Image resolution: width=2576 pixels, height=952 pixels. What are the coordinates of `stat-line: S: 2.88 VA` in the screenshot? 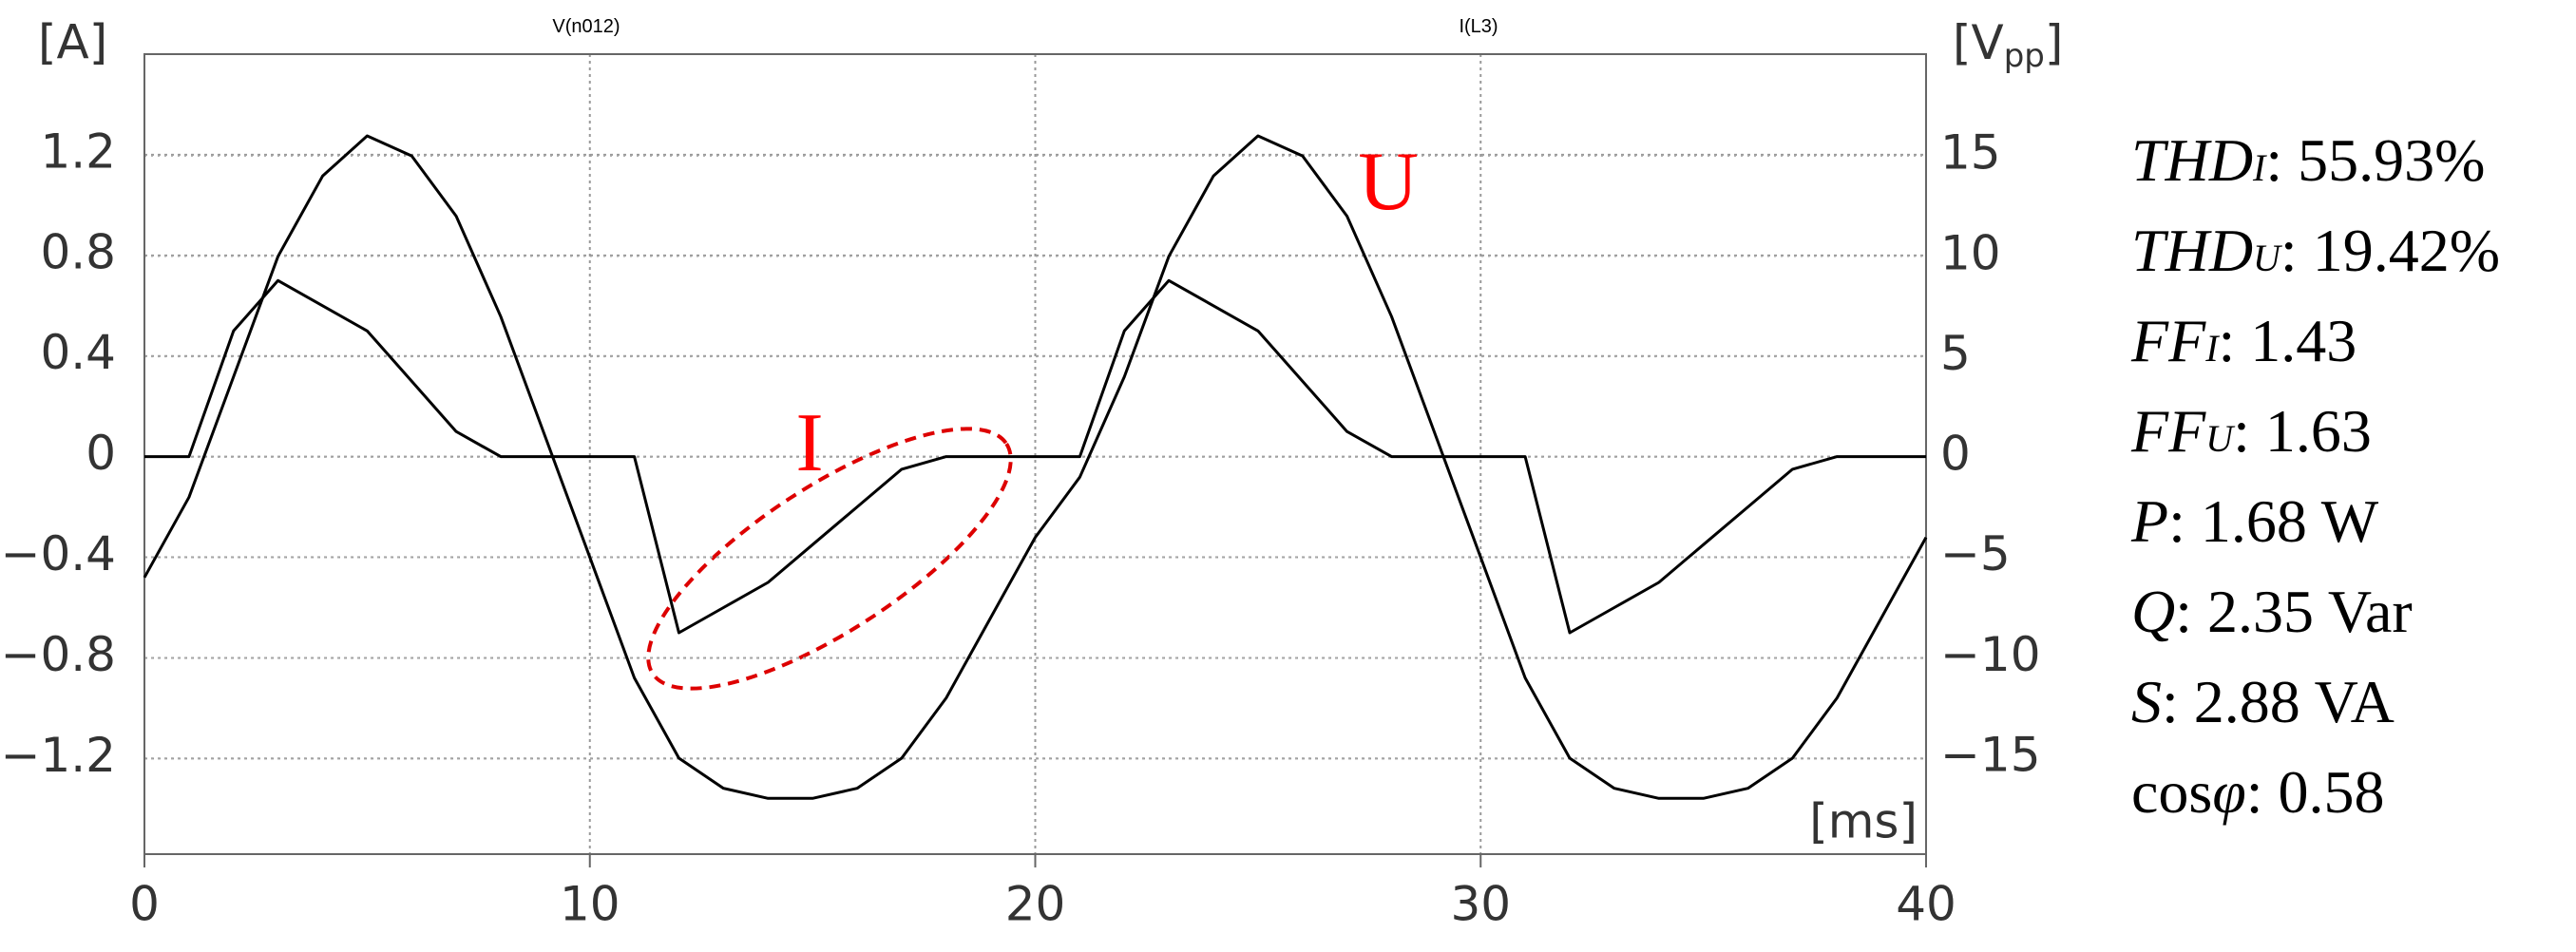 It's located at (2263, 702).